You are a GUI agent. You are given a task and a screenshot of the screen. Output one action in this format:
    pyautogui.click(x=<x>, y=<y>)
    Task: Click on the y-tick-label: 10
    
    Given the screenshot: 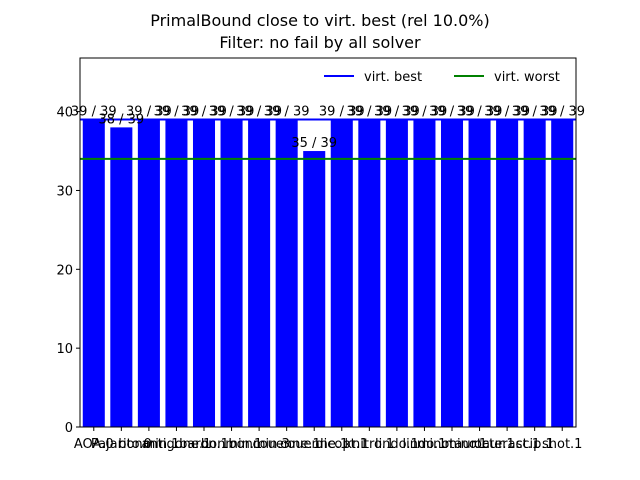 What is the action you would take?
    pyautogui.click(x=64, y=349)
    